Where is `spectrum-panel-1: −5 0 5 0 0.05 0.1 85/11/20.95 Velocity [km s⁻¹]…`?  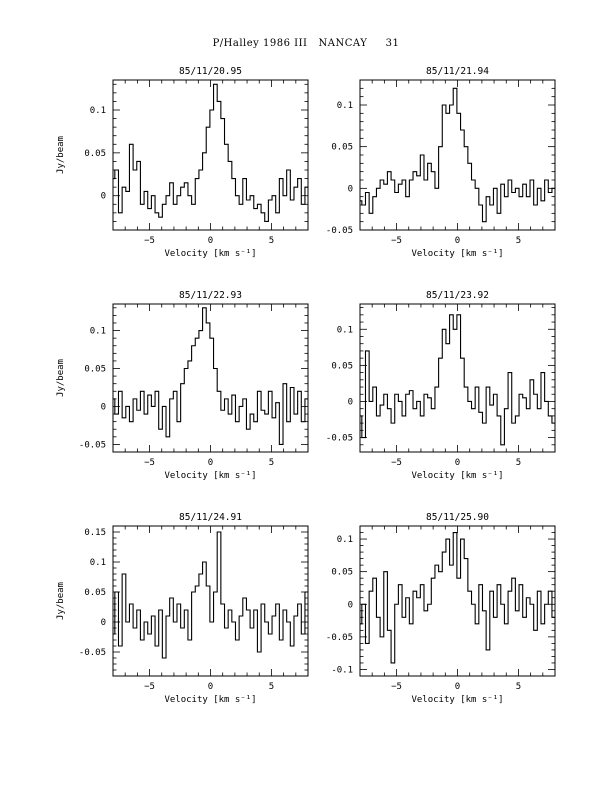
spectrum-panel-1: −5 0 5 0 0.05 0.1 85/11/20.95 Velocity [km s⁻¹]… is located at coordinates (182, 162).